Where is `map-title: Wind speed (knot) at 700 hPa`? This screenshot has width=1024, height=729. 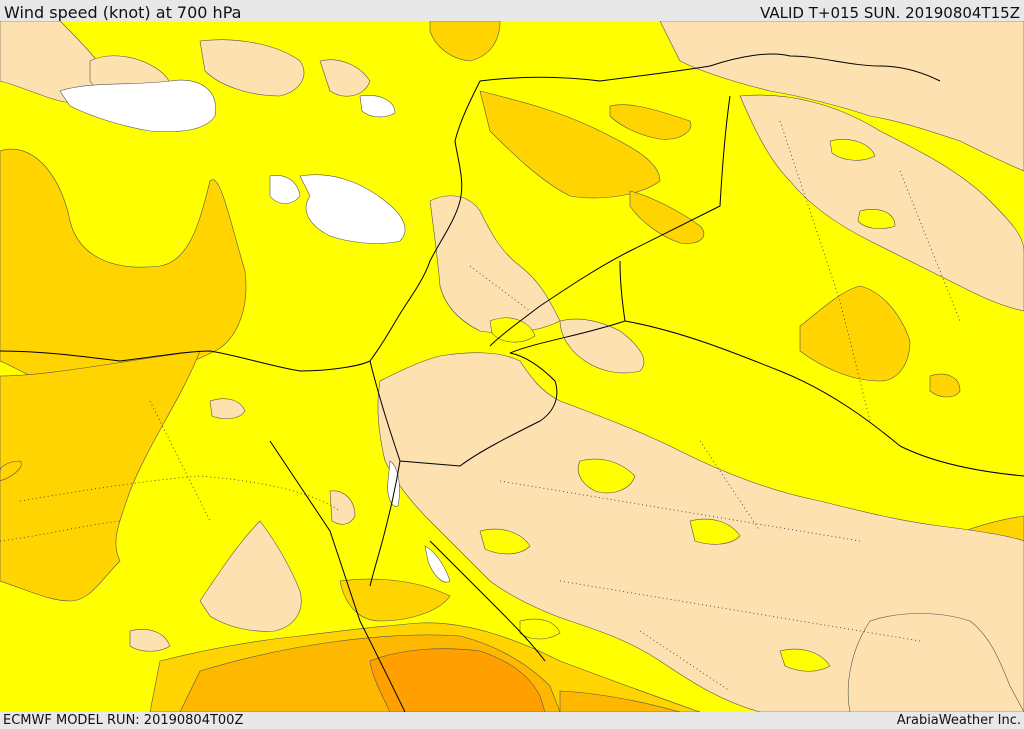 map-title: Wind speed (knot) at 700 hPa is located at coordinates (123, 12).